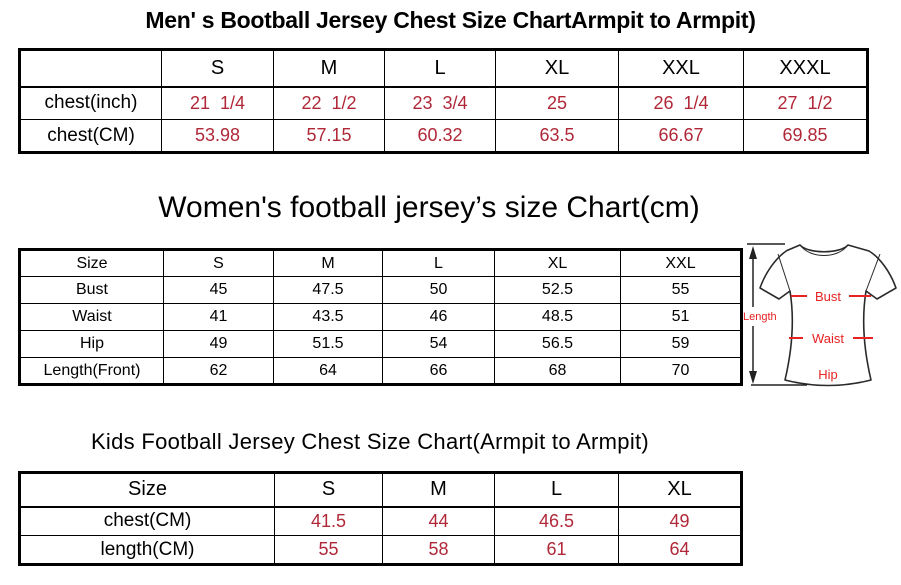  I want to click on cell-value: 50, so click(438, 290).